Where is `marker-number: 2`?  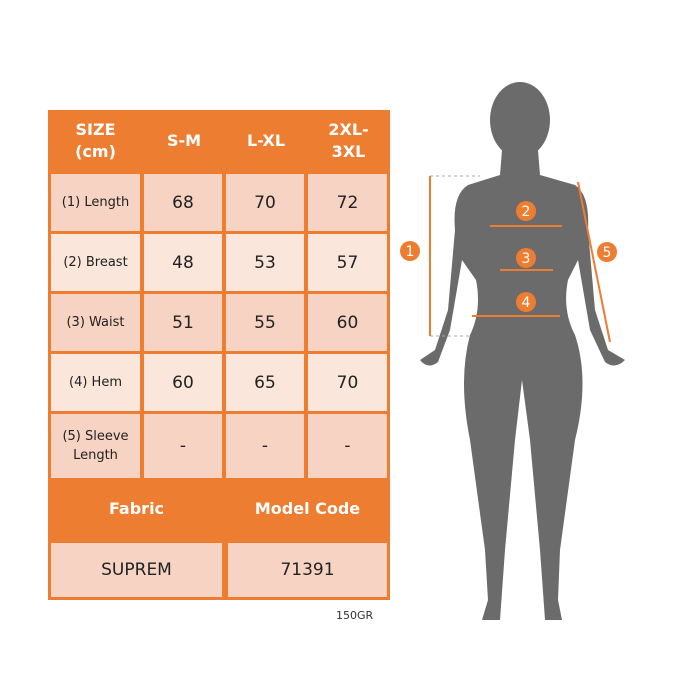
marker-number: 2 is located at coordinates (526, 212).